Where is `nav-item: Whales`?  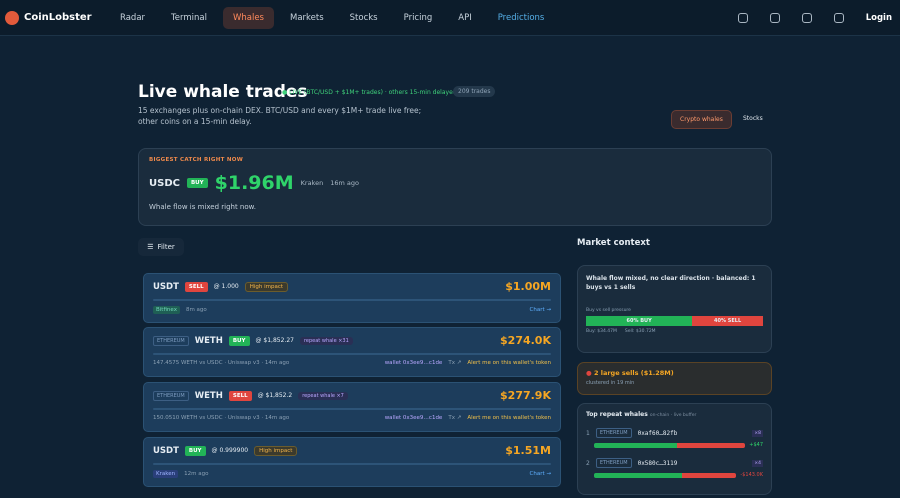 nav-item: Whales is located at coordinates (248, 17).